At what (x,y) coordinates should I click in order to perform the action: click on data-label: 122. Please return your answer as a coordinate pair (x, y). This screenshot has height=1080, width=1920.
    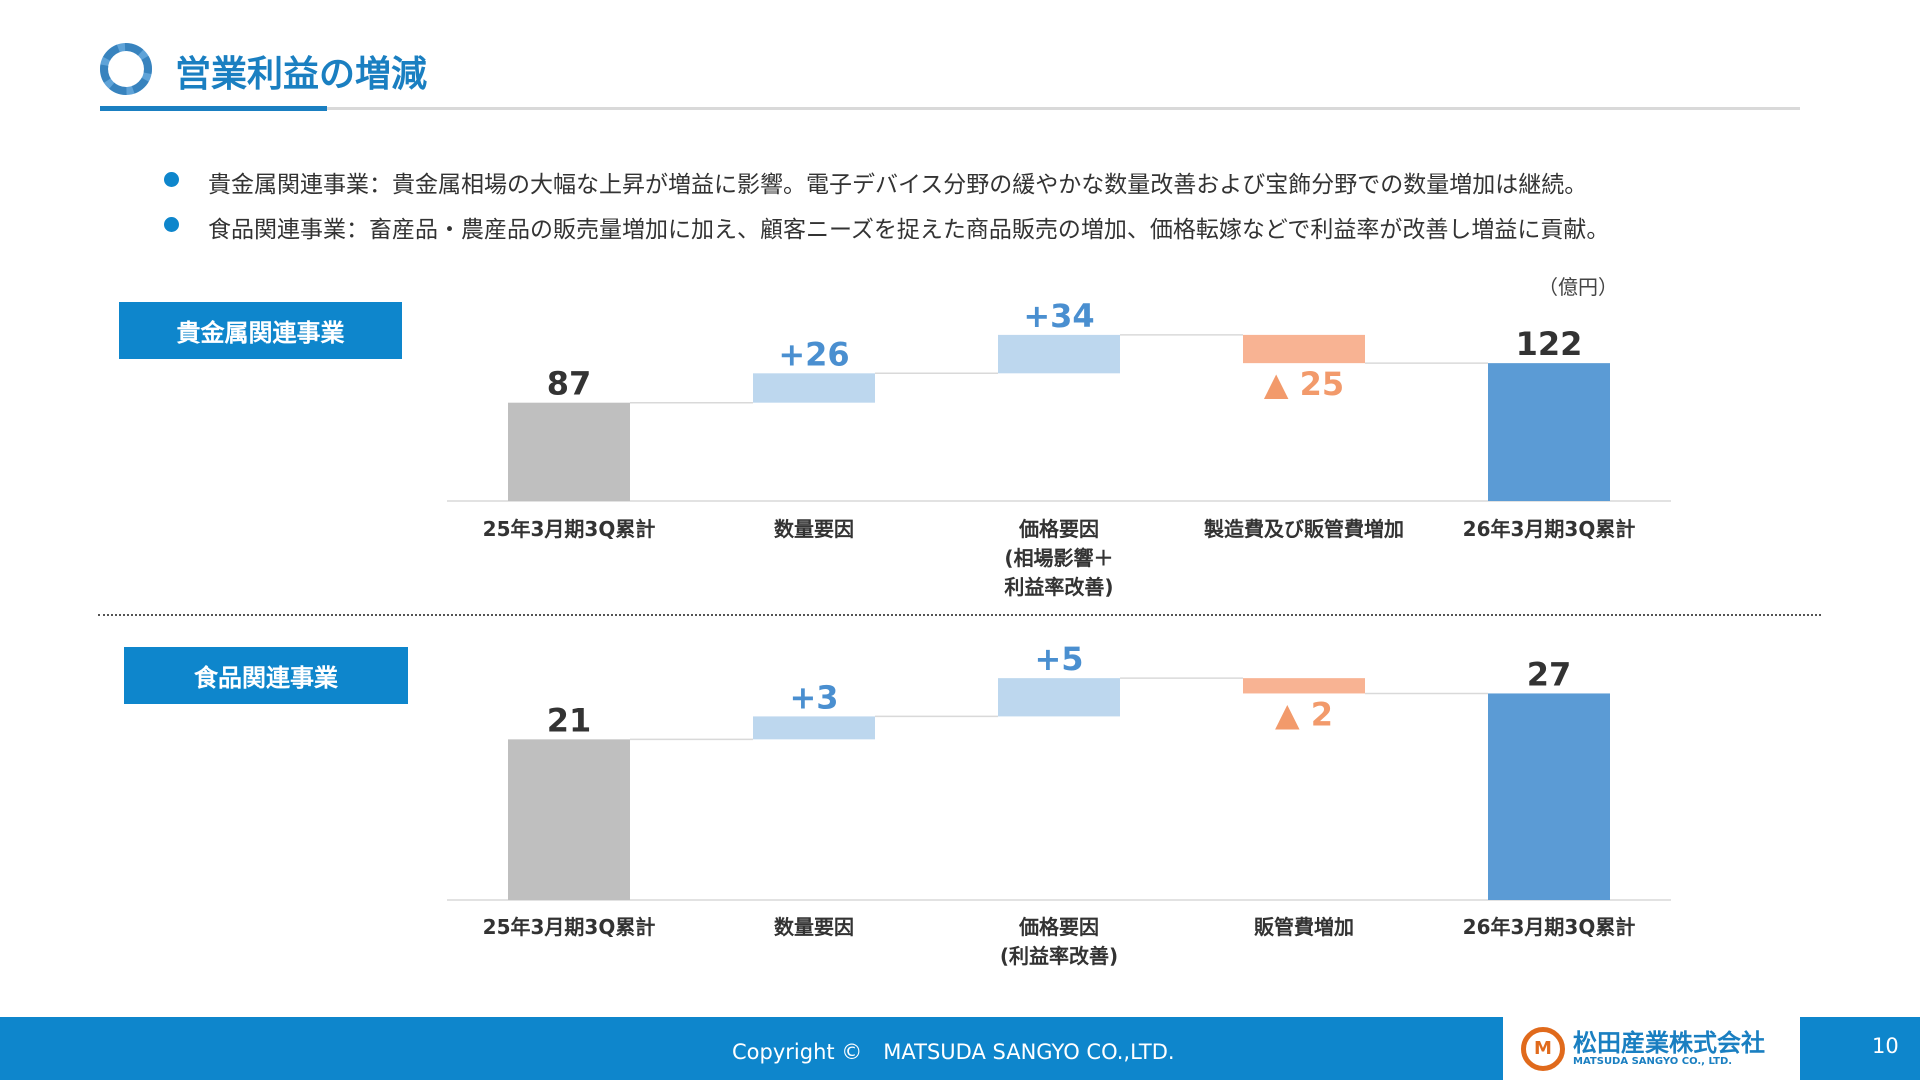
    Looking at the image, I should click on (1549, 344).